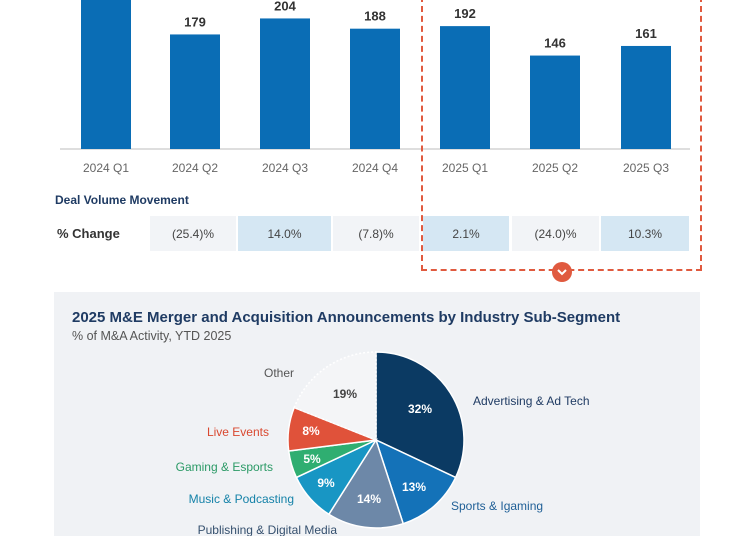 The height and width of the screenshot is (536, 750). I want to click on bar-2025-q2, so click(555, 102).